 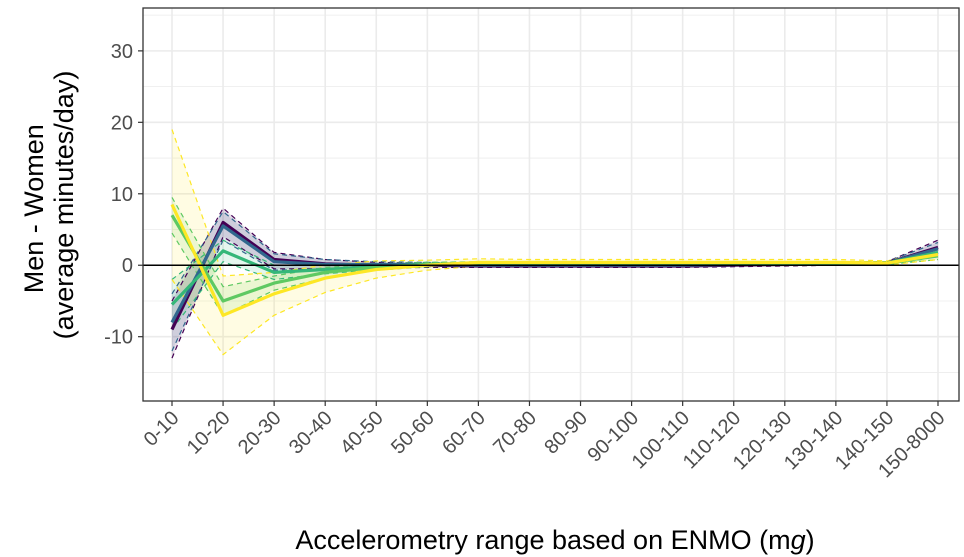 What do you see at coordinates (515, 433) in the screenshot?
I see `x-tick-label: 70-80` at bounding box center [515, 433].